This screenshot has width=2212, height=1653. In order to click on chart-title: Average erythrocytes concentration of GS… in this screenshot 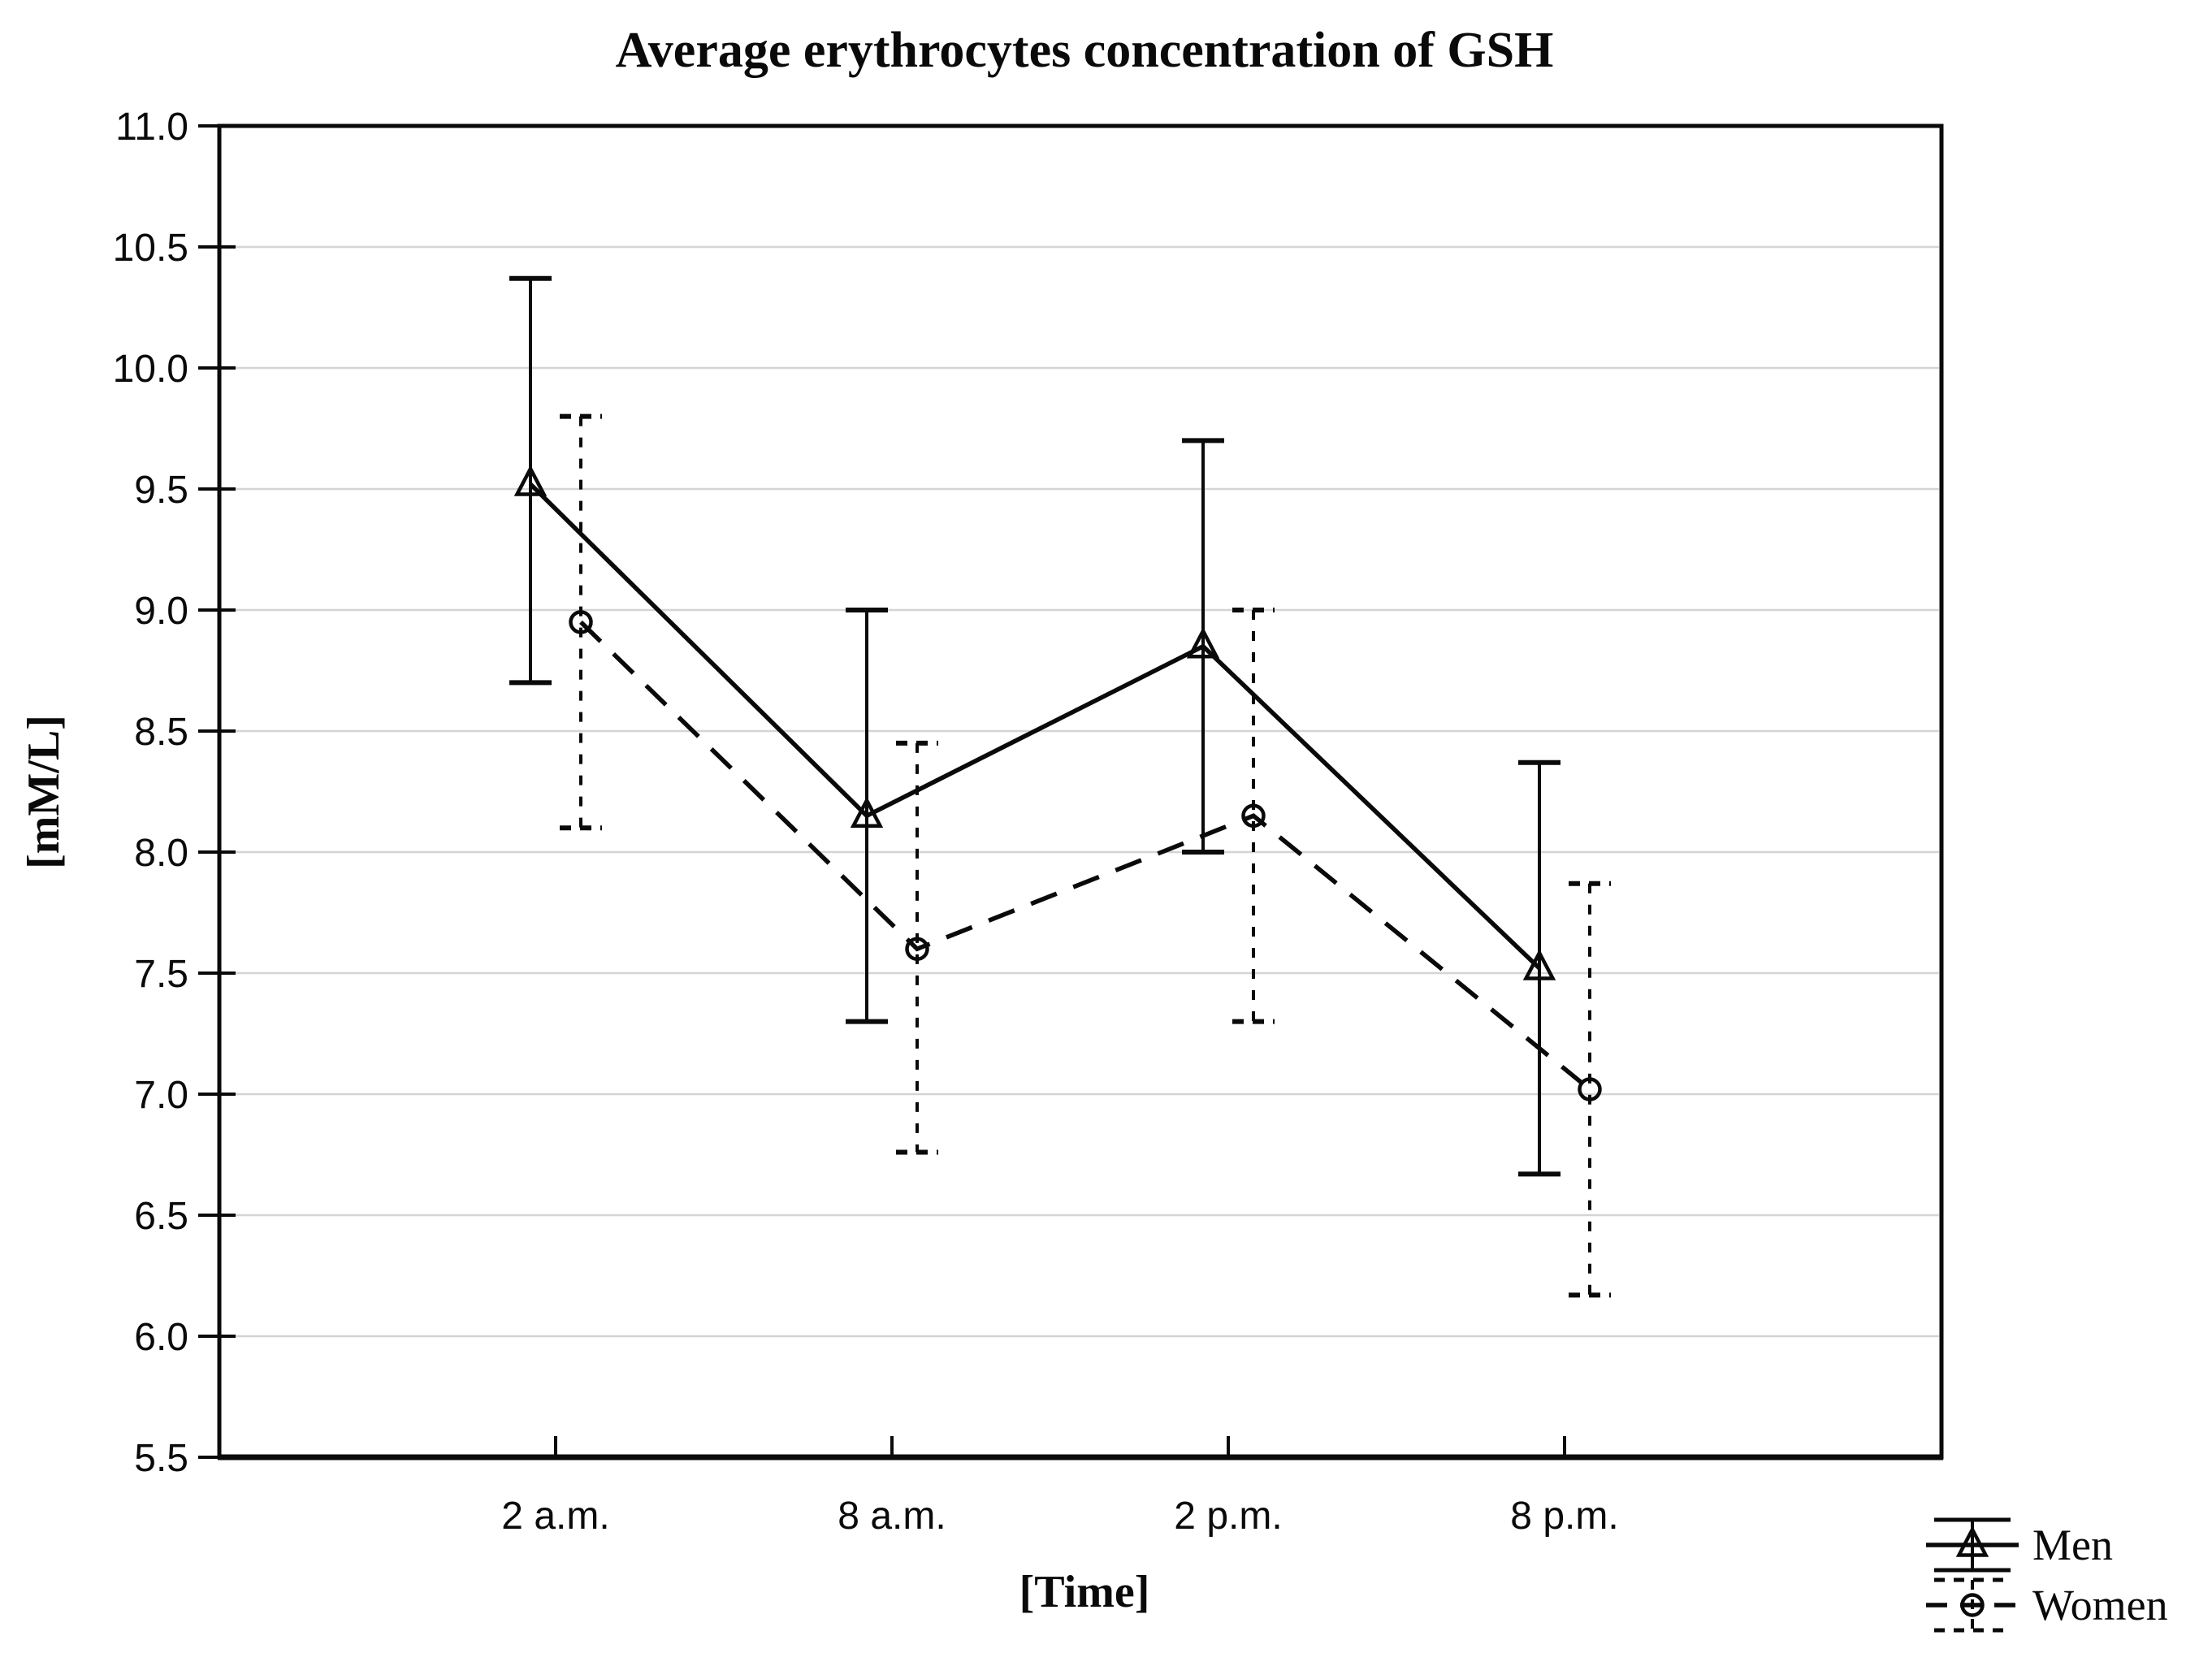, I will do `click(1085, 50)`.